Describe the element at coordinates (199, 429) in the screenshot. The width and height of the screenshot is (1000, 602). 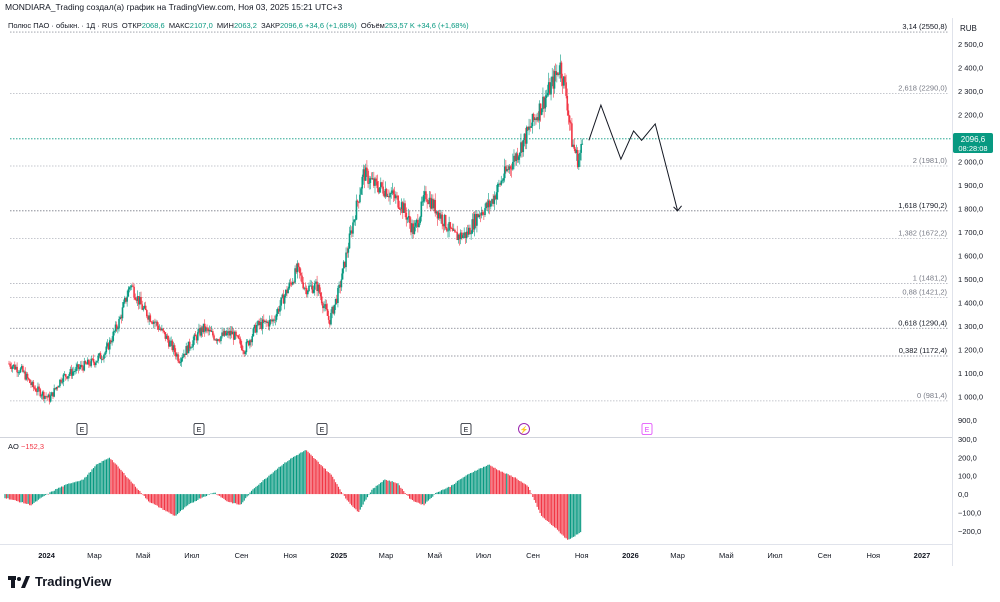
I see `earnings-event-marker` at that location.